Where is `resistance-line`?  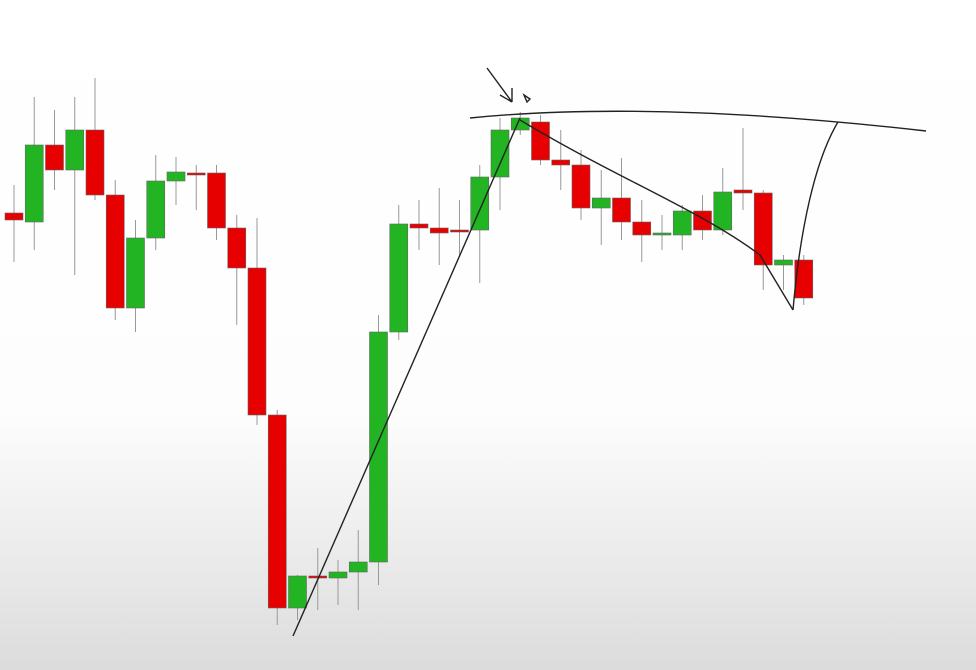 resistance-line is located at coordinates (698, 121).